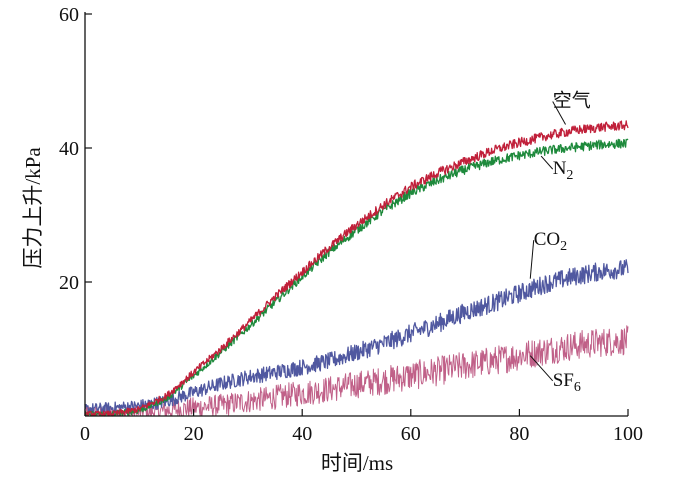 The width and height of the screenshot is (680, 488). What do you see at coordinates (302, 434) in the screenshot?
I see `x-tick-label: 40` at bounding box center [302, 434].